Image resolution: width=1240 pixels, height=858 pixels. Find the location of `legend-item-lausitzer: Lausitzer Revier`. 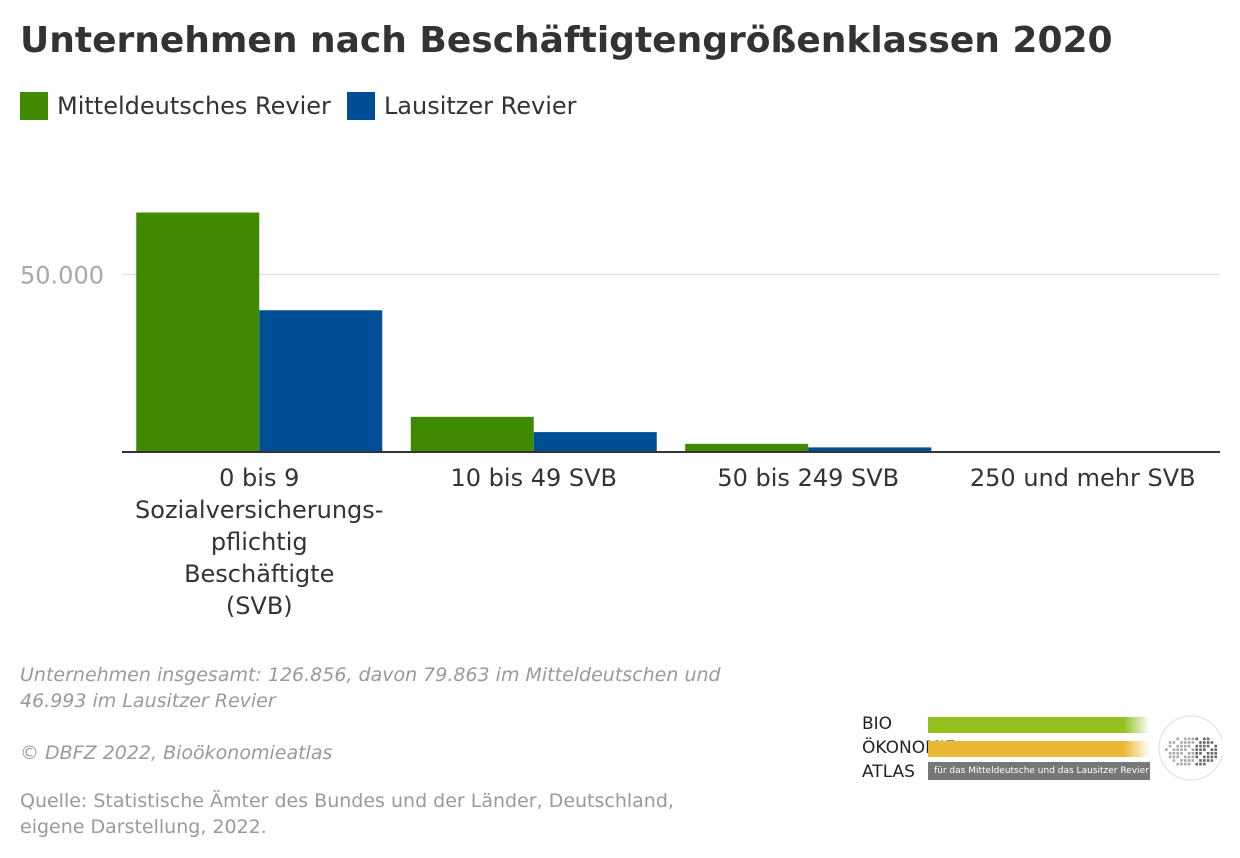

legend-item-lausitzer: Lausitzer Revier is located at coordinates (461, 106).